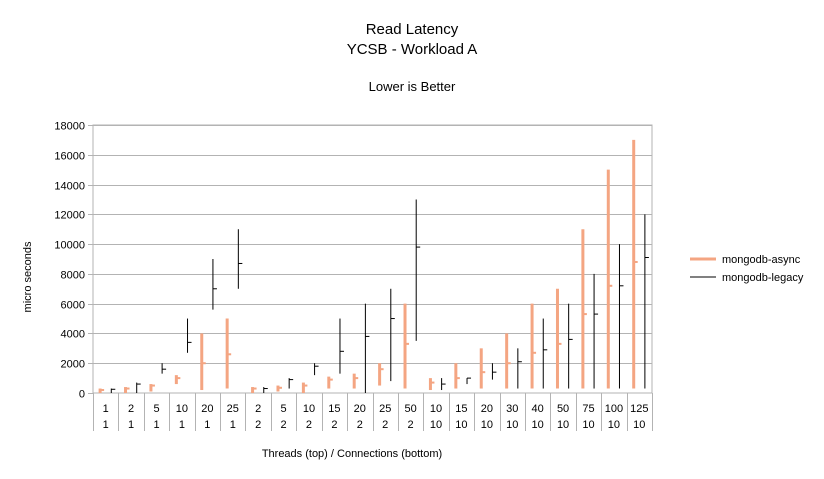  What do you see at coordinates (73, 335) in the screenshot?
I see `y-tick-label: 4000` at bounding box center [73, 335].